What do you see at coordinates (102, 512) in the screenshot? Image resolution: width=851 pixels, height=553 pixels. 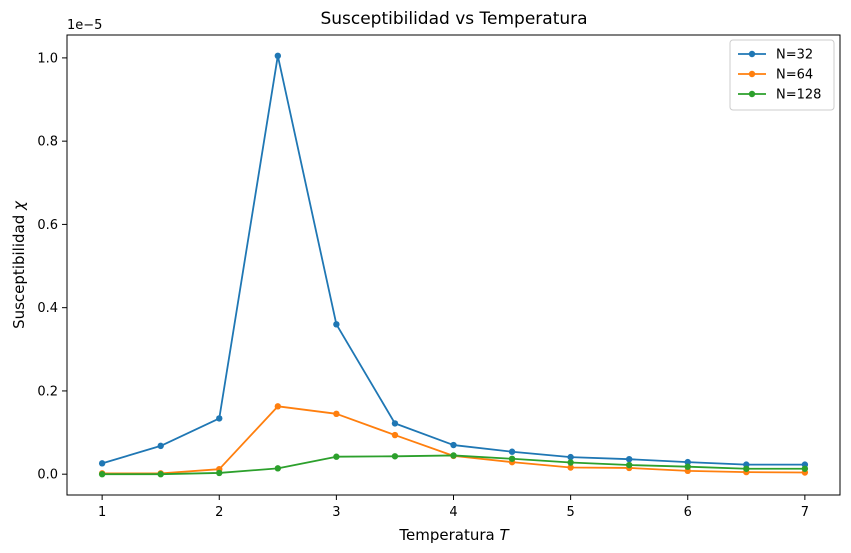 I see `x-tick-label: 1` at bounding box center [102, 512].